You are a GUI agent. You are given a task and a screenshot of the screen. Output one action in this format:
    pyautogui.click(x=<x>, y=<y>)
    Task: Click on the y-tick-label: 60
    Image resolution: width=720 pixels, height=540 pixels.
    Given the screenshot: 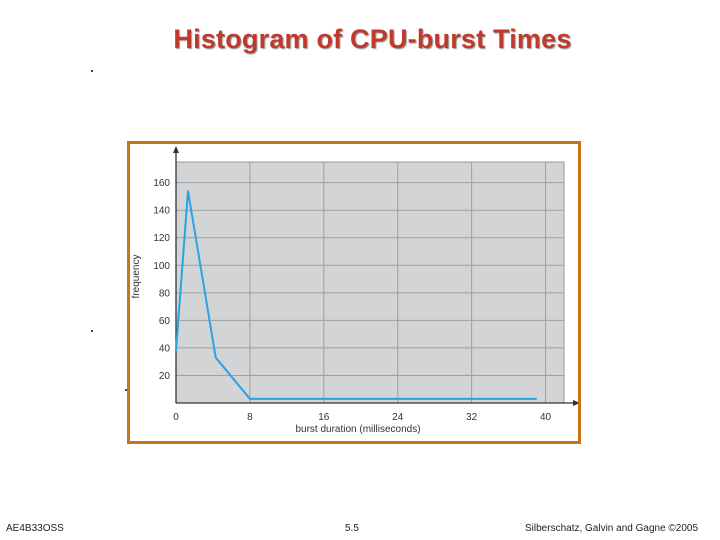 What is the action you would take?
    pyautogui.click(x=165, y=321)
    